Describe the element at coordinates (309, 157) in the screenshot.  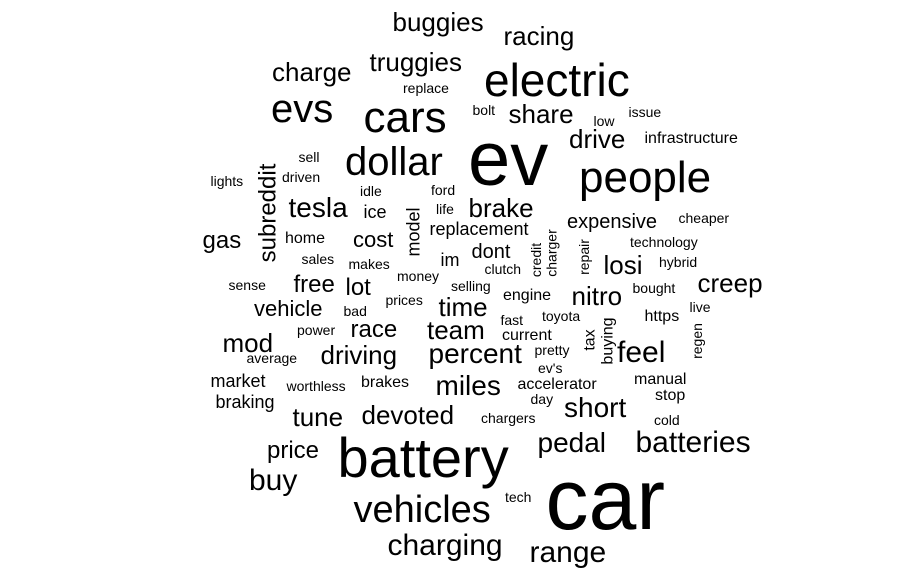
I see `word-sell: sell` at that location.